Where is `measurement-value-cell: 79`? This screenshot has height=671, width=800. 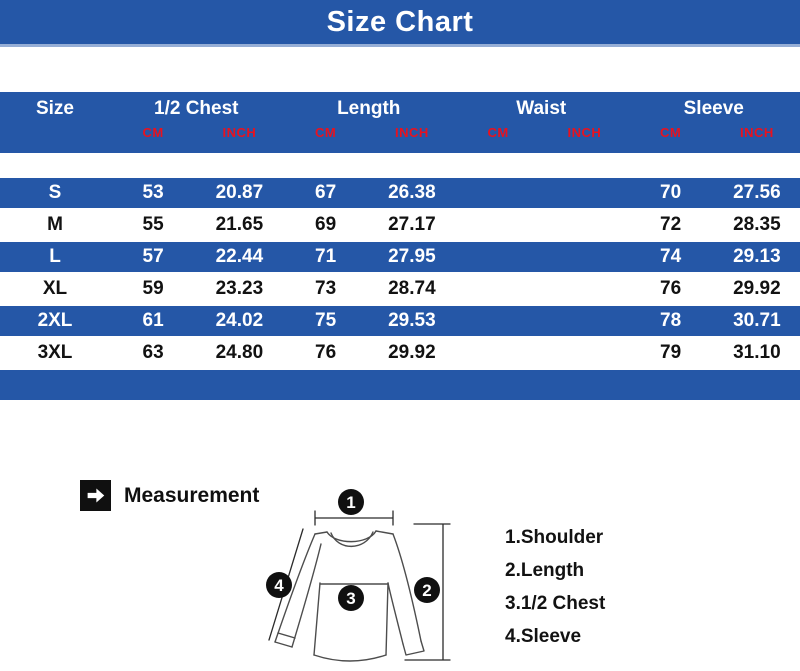
measurement-value-cell: 79 is located at coordinates (671, 352).